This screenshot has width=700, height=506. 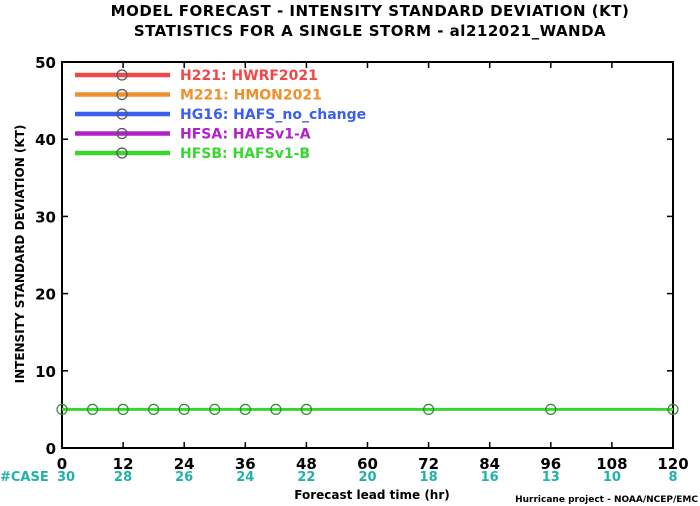 What do you see at coordinates (245, 135) in the screenshot?
I see `legend-label: HFSA: HAFSv1-A` at bounding box center [245, 135].